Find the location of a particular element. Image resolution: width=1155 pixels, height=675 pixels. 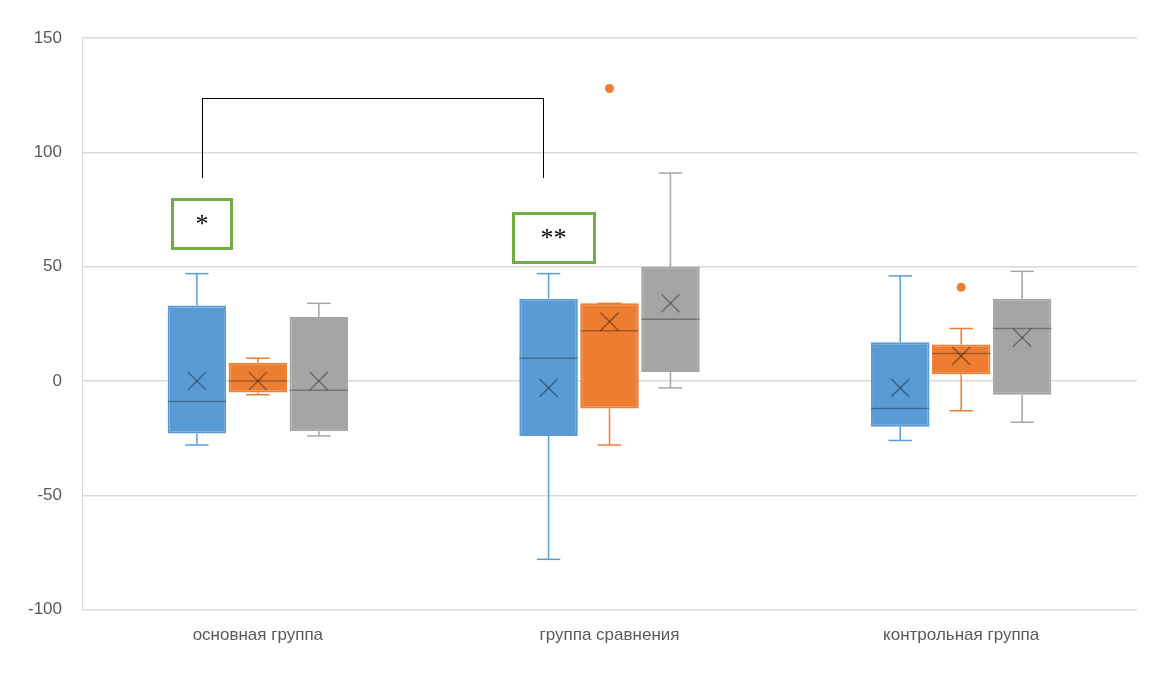

y-tick-label: -100 is located at coordinates (45, 609).